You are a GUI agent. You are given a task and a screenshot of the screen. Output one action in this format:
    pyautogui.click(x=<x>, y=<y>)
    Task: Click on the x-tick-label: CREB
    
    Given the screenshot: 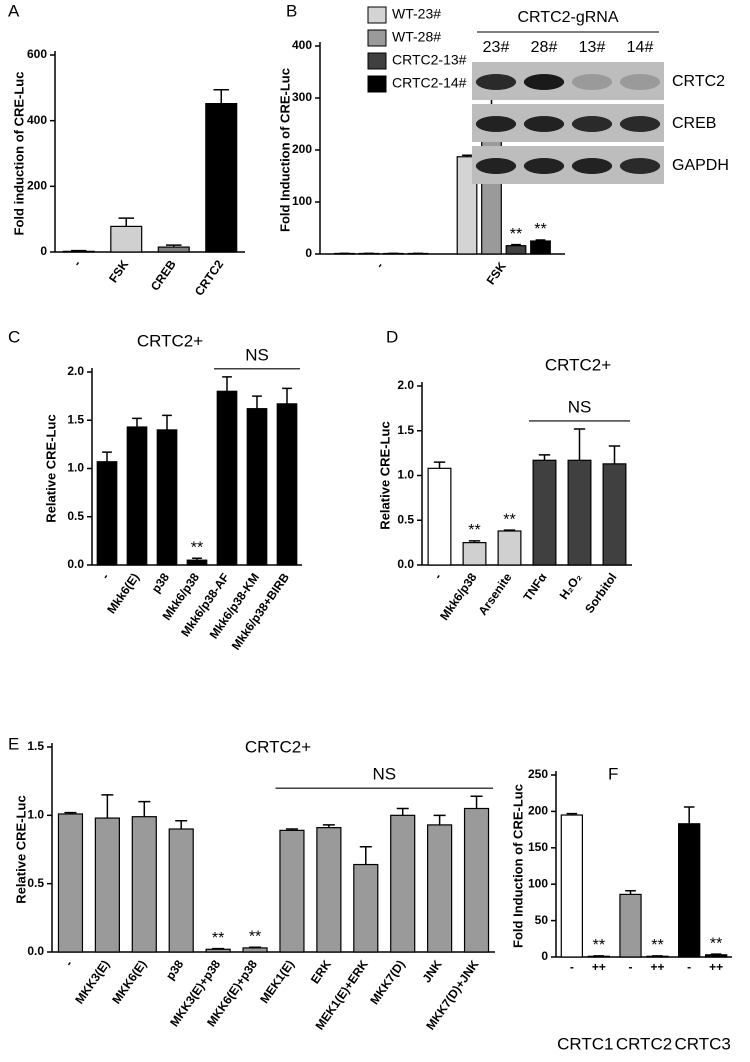 What is the action you would take?
    pyautogui.click(x=163, y=275)
    